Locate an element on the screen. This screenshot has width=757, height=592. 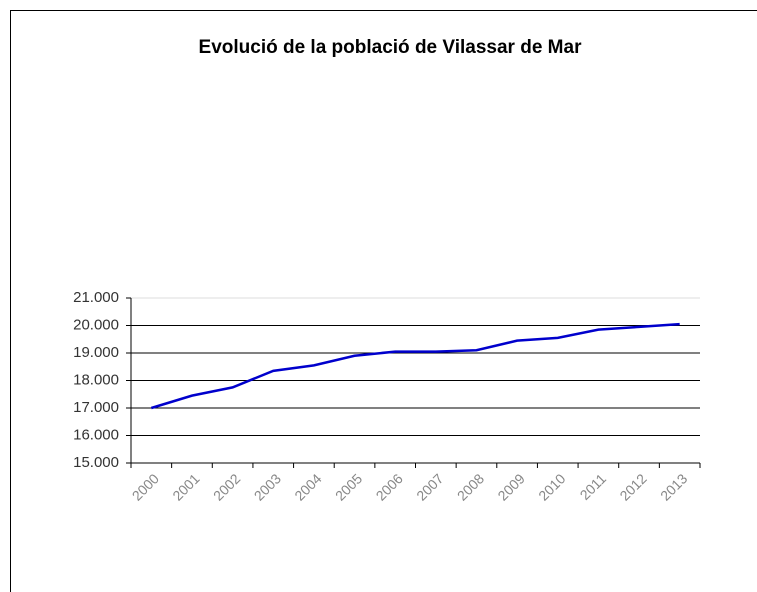
x-tick-label: 2007 is located at coordinates (429, 486).